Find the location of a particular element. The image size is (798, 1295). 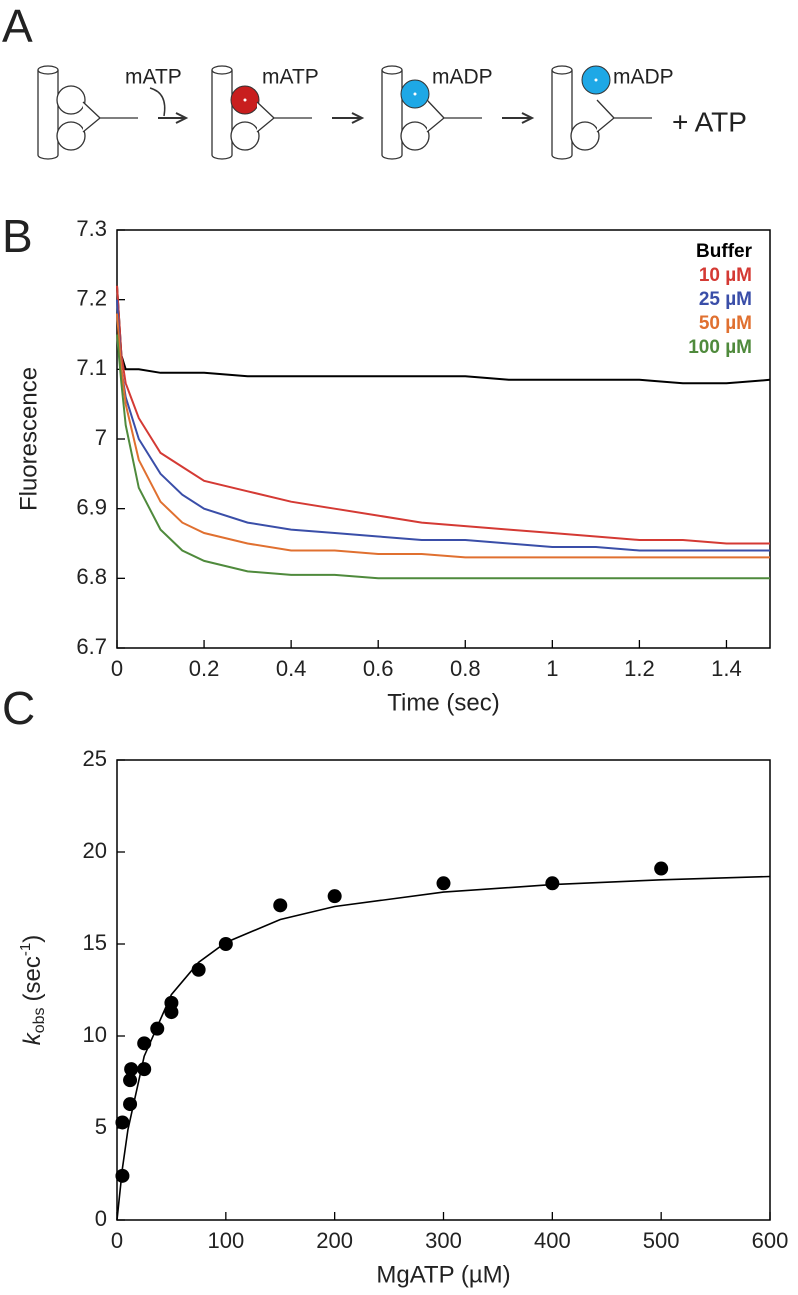

panel-label: B is located at coordinates (17, 236).